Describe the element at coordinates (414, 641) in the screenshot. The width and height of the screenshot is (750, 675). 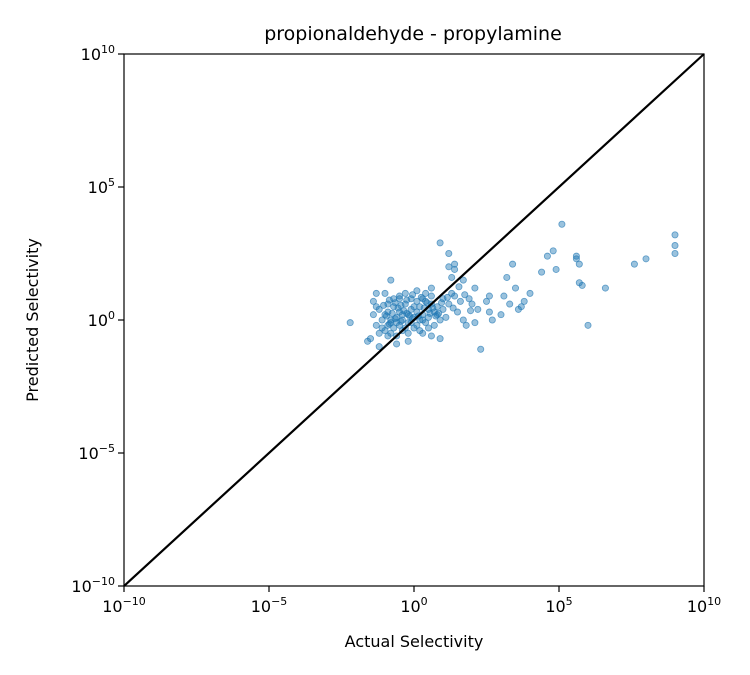
I see `x-axis-title: Actual Selectivity` at that location.